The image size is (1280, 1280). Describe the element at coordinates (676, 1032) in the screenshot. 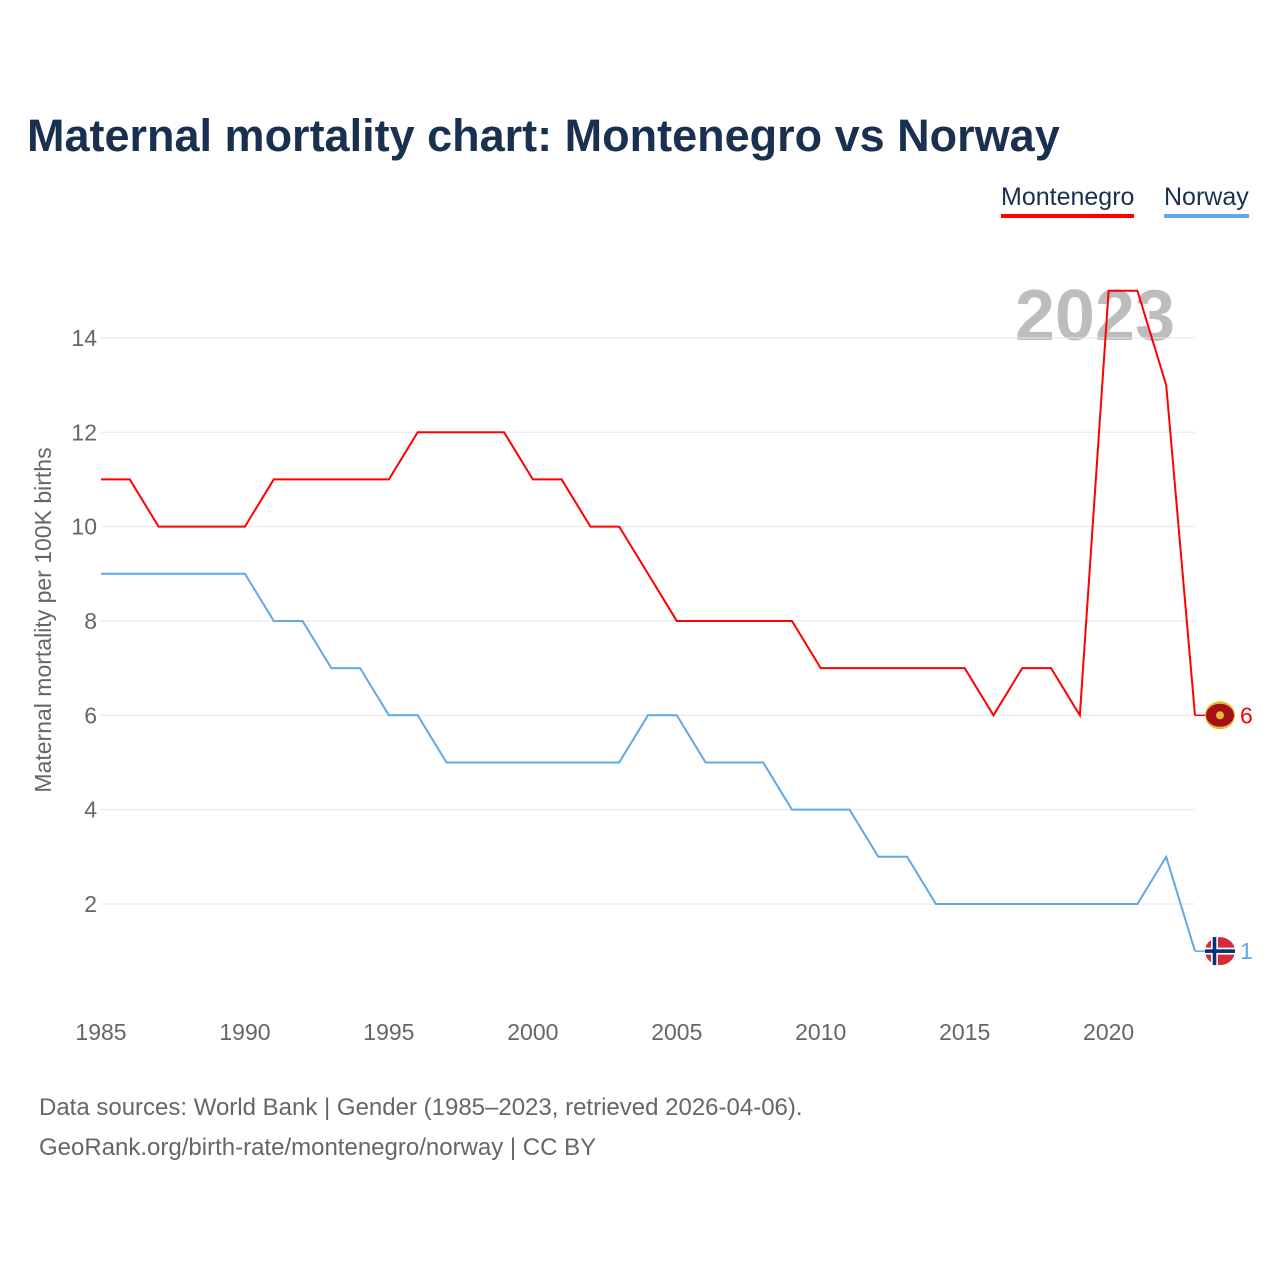

I see `x-tick-label: 2005` at that location.